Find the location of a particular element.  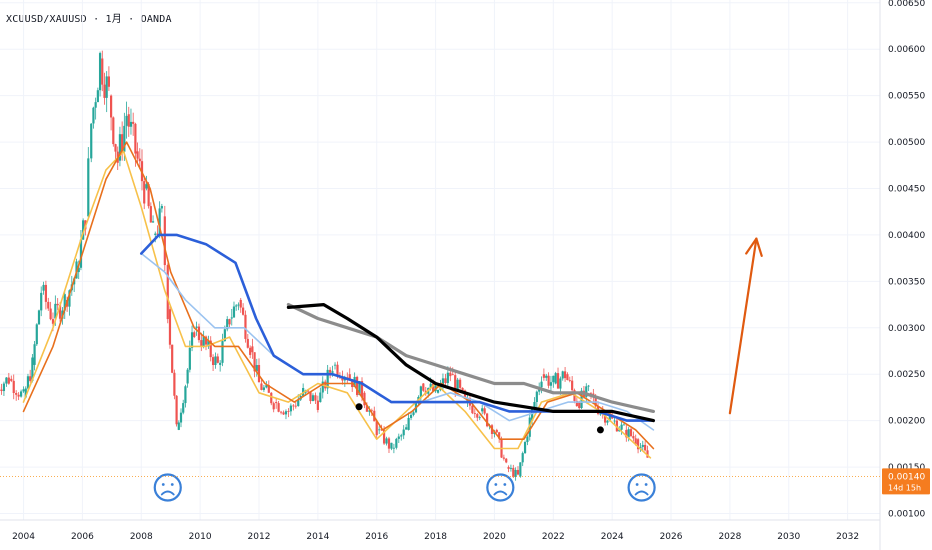

x-tick-label: 2010 is located at coordinates (200, 537).